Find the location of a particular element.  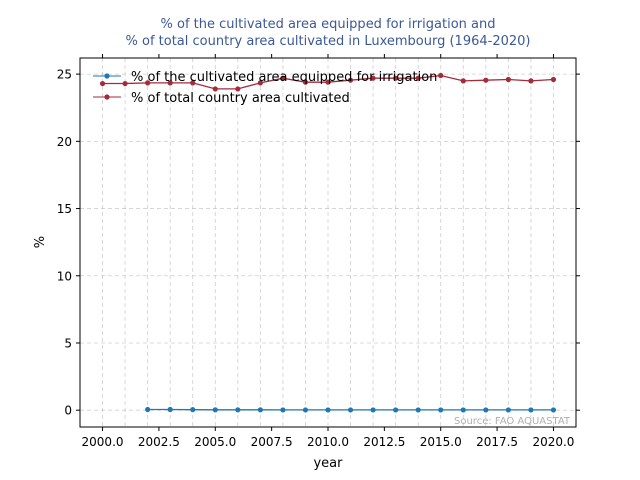

x-tick-label: 2000.0 is located at coordinates (103, 442).